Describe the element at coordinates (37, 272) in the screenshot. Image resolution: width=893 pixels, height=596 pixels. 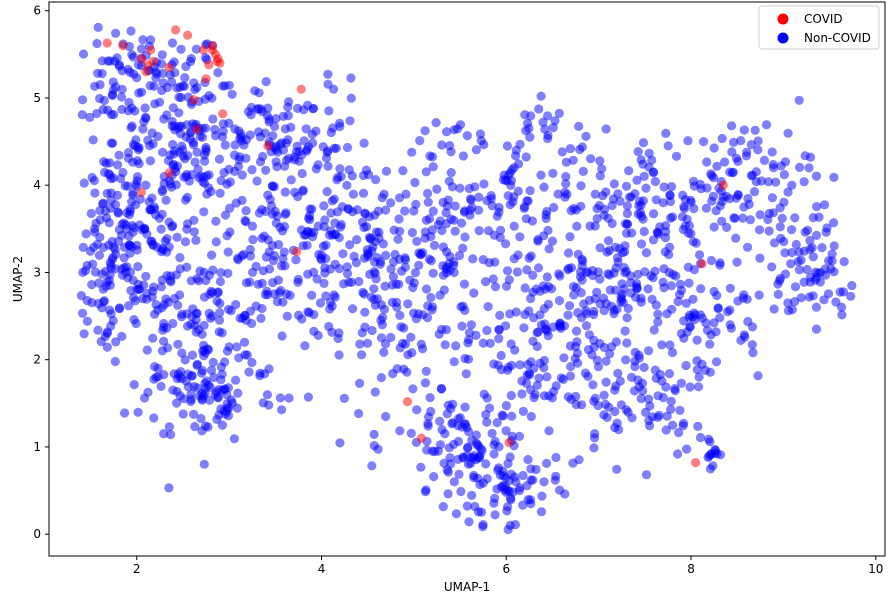
I see `y-tick-label: 3` at that location.